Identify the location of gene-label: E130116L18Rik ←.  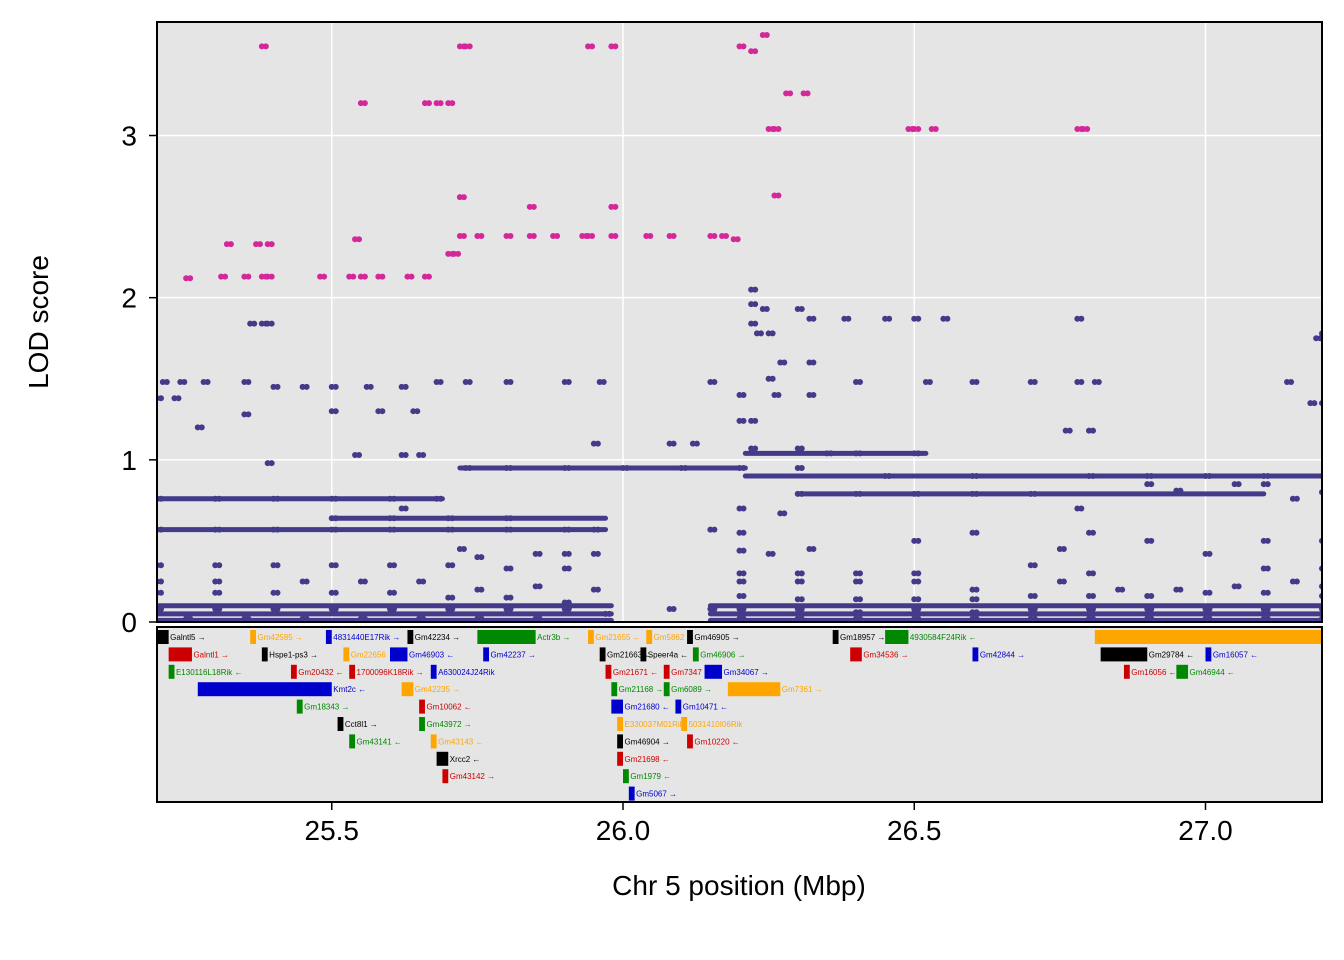
(209, 672).